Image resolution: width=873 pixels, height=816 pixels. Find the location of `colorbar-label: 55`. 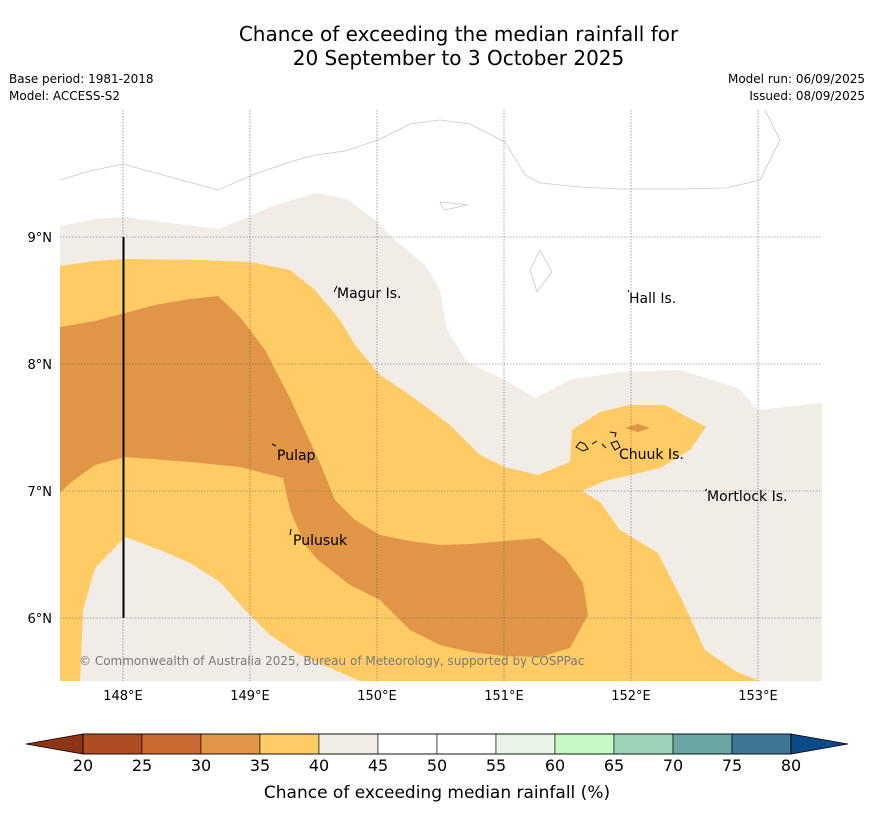

colorbar-label: 55 is located at coordinates (496, 765).